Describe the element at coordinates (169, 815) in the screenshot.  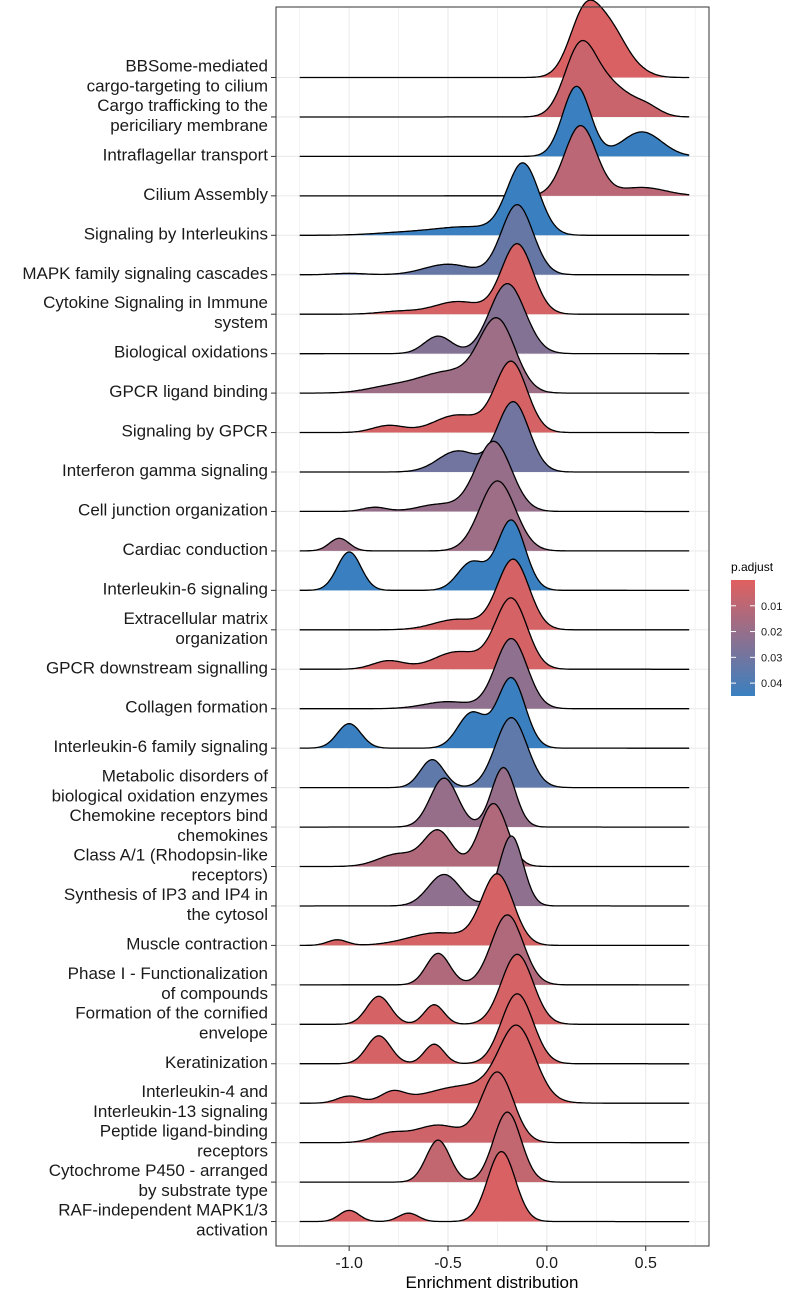
I see `y-tick-label: Chemokine receptors bind` at that location.